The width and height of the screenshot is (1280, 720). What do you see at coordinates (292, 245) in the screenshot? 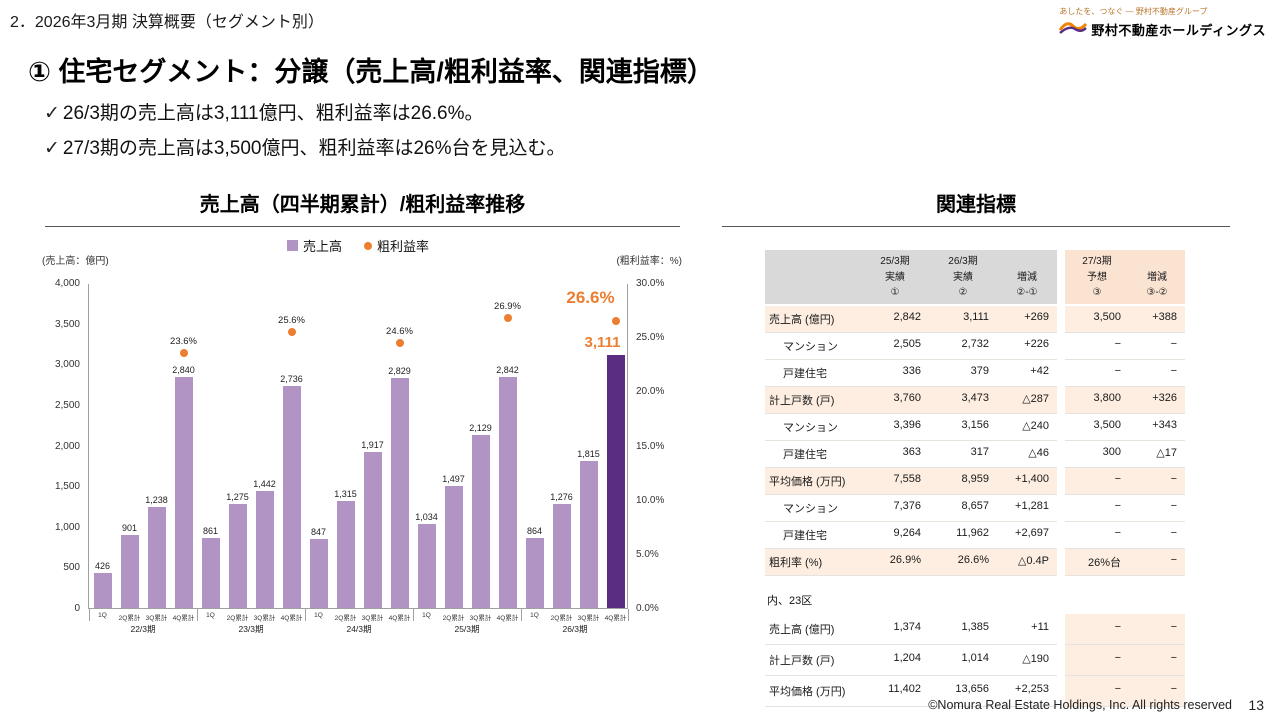
I see `bar-swatch-icon` at bounding box center [292, 245].